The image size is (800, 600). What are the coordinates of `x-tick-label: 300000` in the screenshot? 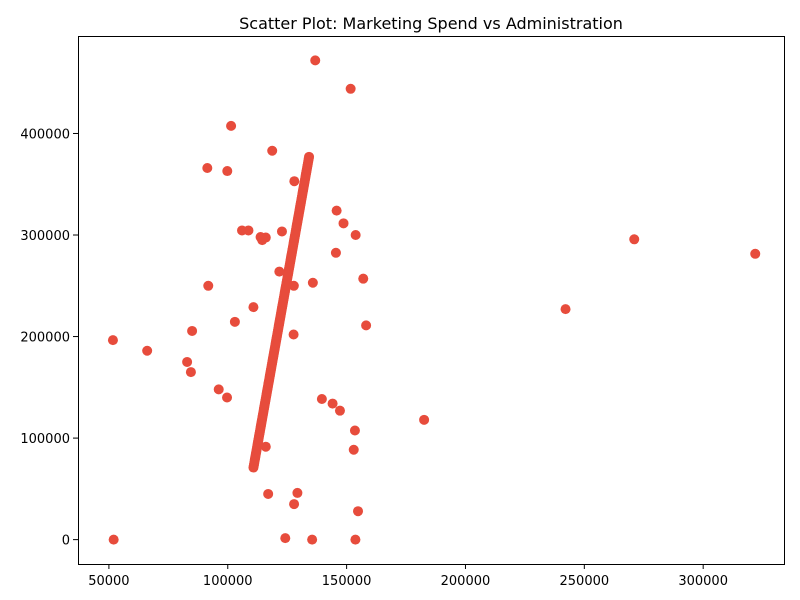 It's located at (703, 581).